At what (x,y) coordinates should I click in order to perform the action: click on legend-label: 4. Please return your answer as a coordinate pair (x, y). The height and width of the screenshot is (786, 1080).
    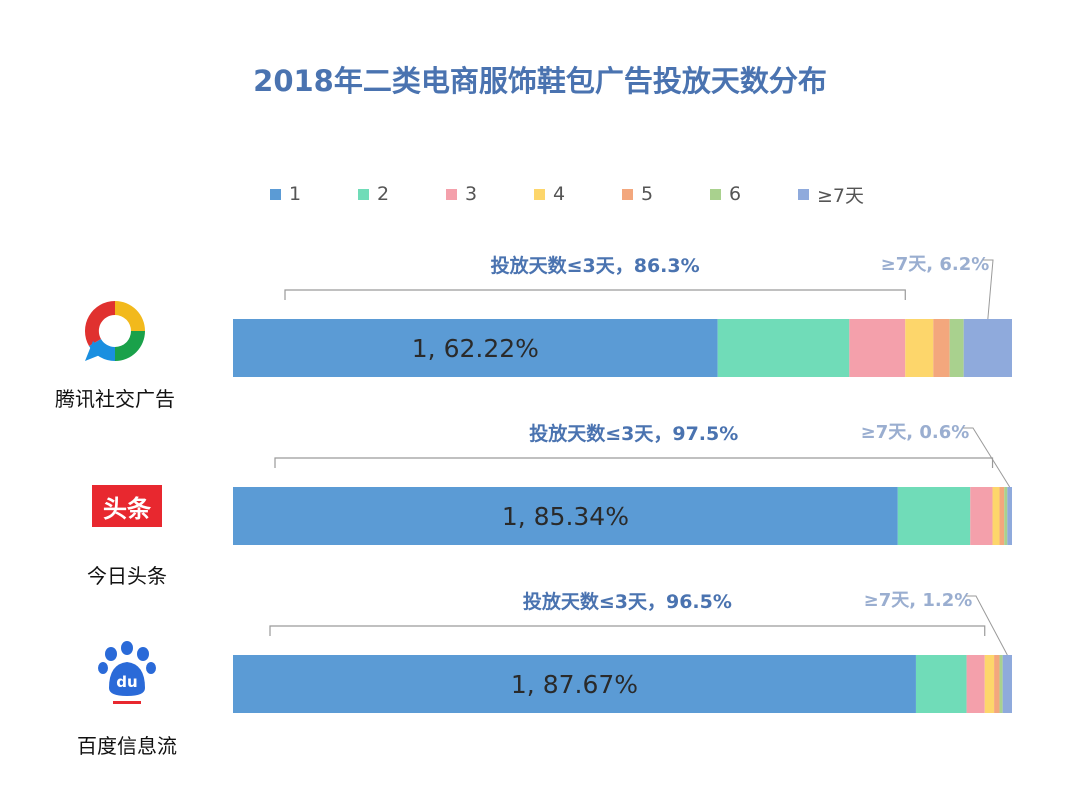
    Looking at the image, I should click on (559, 194).